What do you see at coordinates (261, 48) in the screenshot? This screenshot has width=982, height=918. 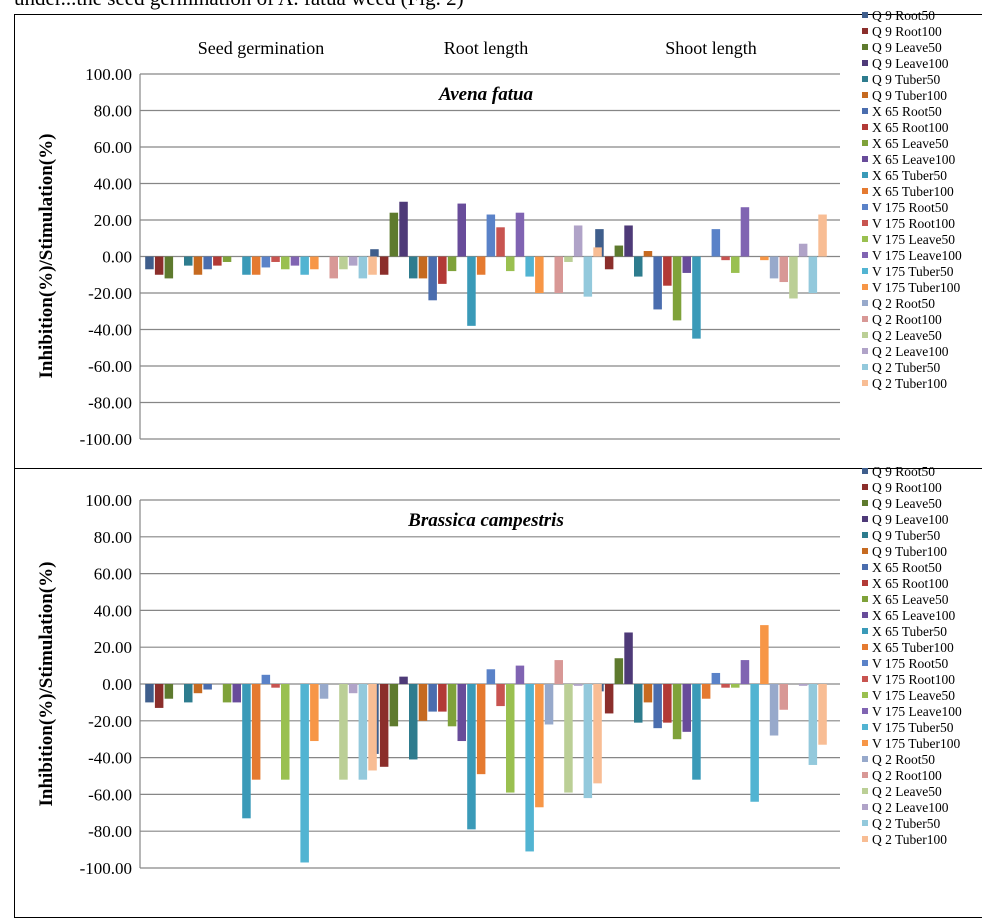 I see `category-label: Seed germination` at bounding box center [261, 48].